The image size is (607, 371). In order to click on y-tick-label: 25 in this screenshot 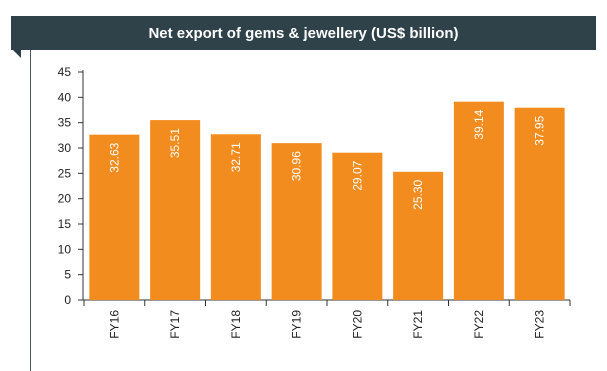, I will do `click(65, 173)`.